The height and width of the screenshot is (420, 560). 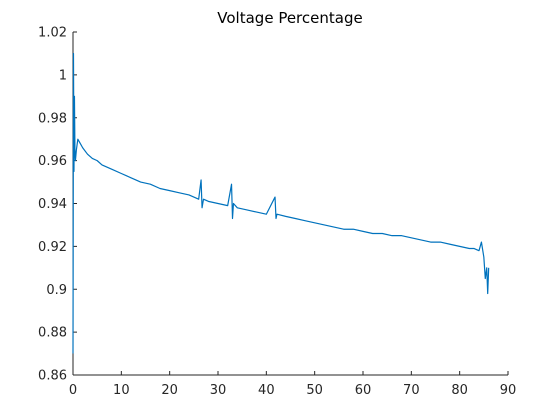 I want to click on y-tick-label: 0.98, so click(x=52, y=118).